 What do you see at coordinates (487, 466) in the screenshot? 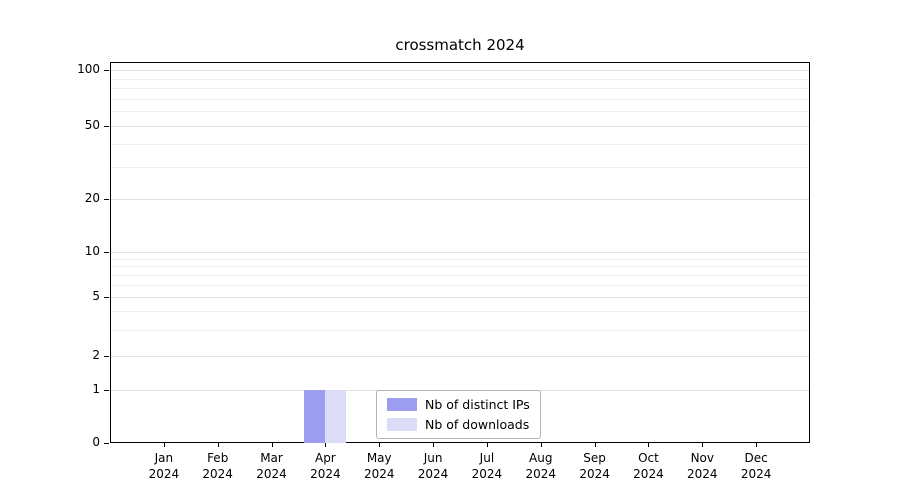
I see `x-tick-label: Jul 2024` at bounding box center [487, 466].